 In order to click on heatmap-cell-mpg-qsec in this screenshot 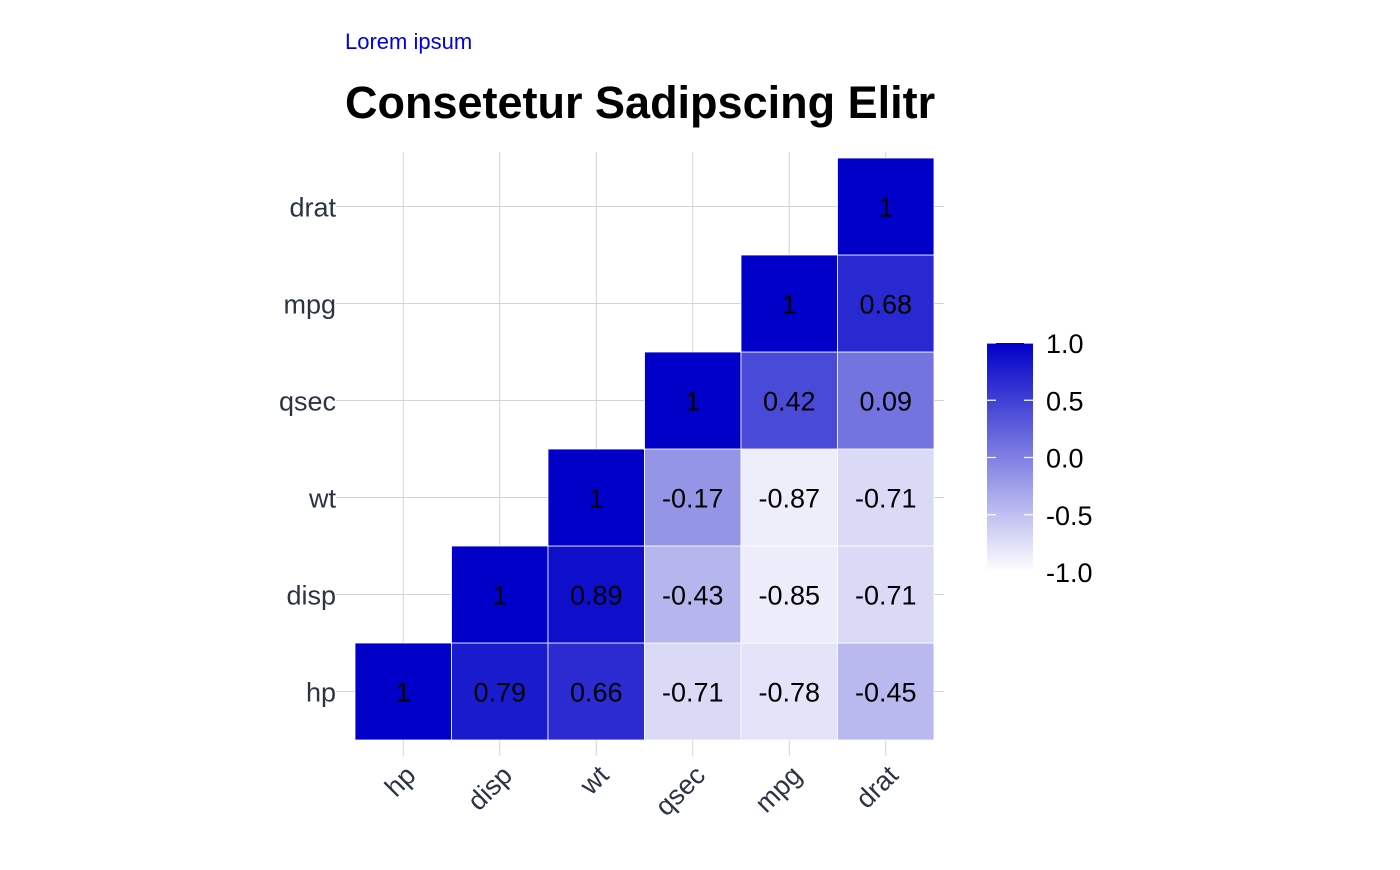, I will do `click(789, 400)`.